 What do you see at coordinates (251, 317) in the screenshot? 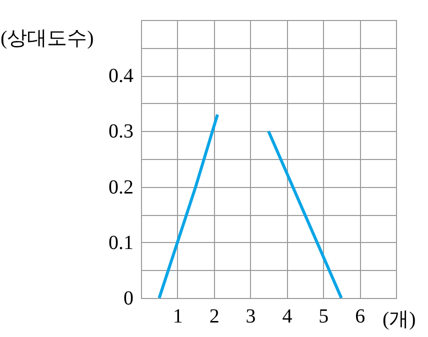
I see `x-tick-label: 3` at bounding box center [251, 317].